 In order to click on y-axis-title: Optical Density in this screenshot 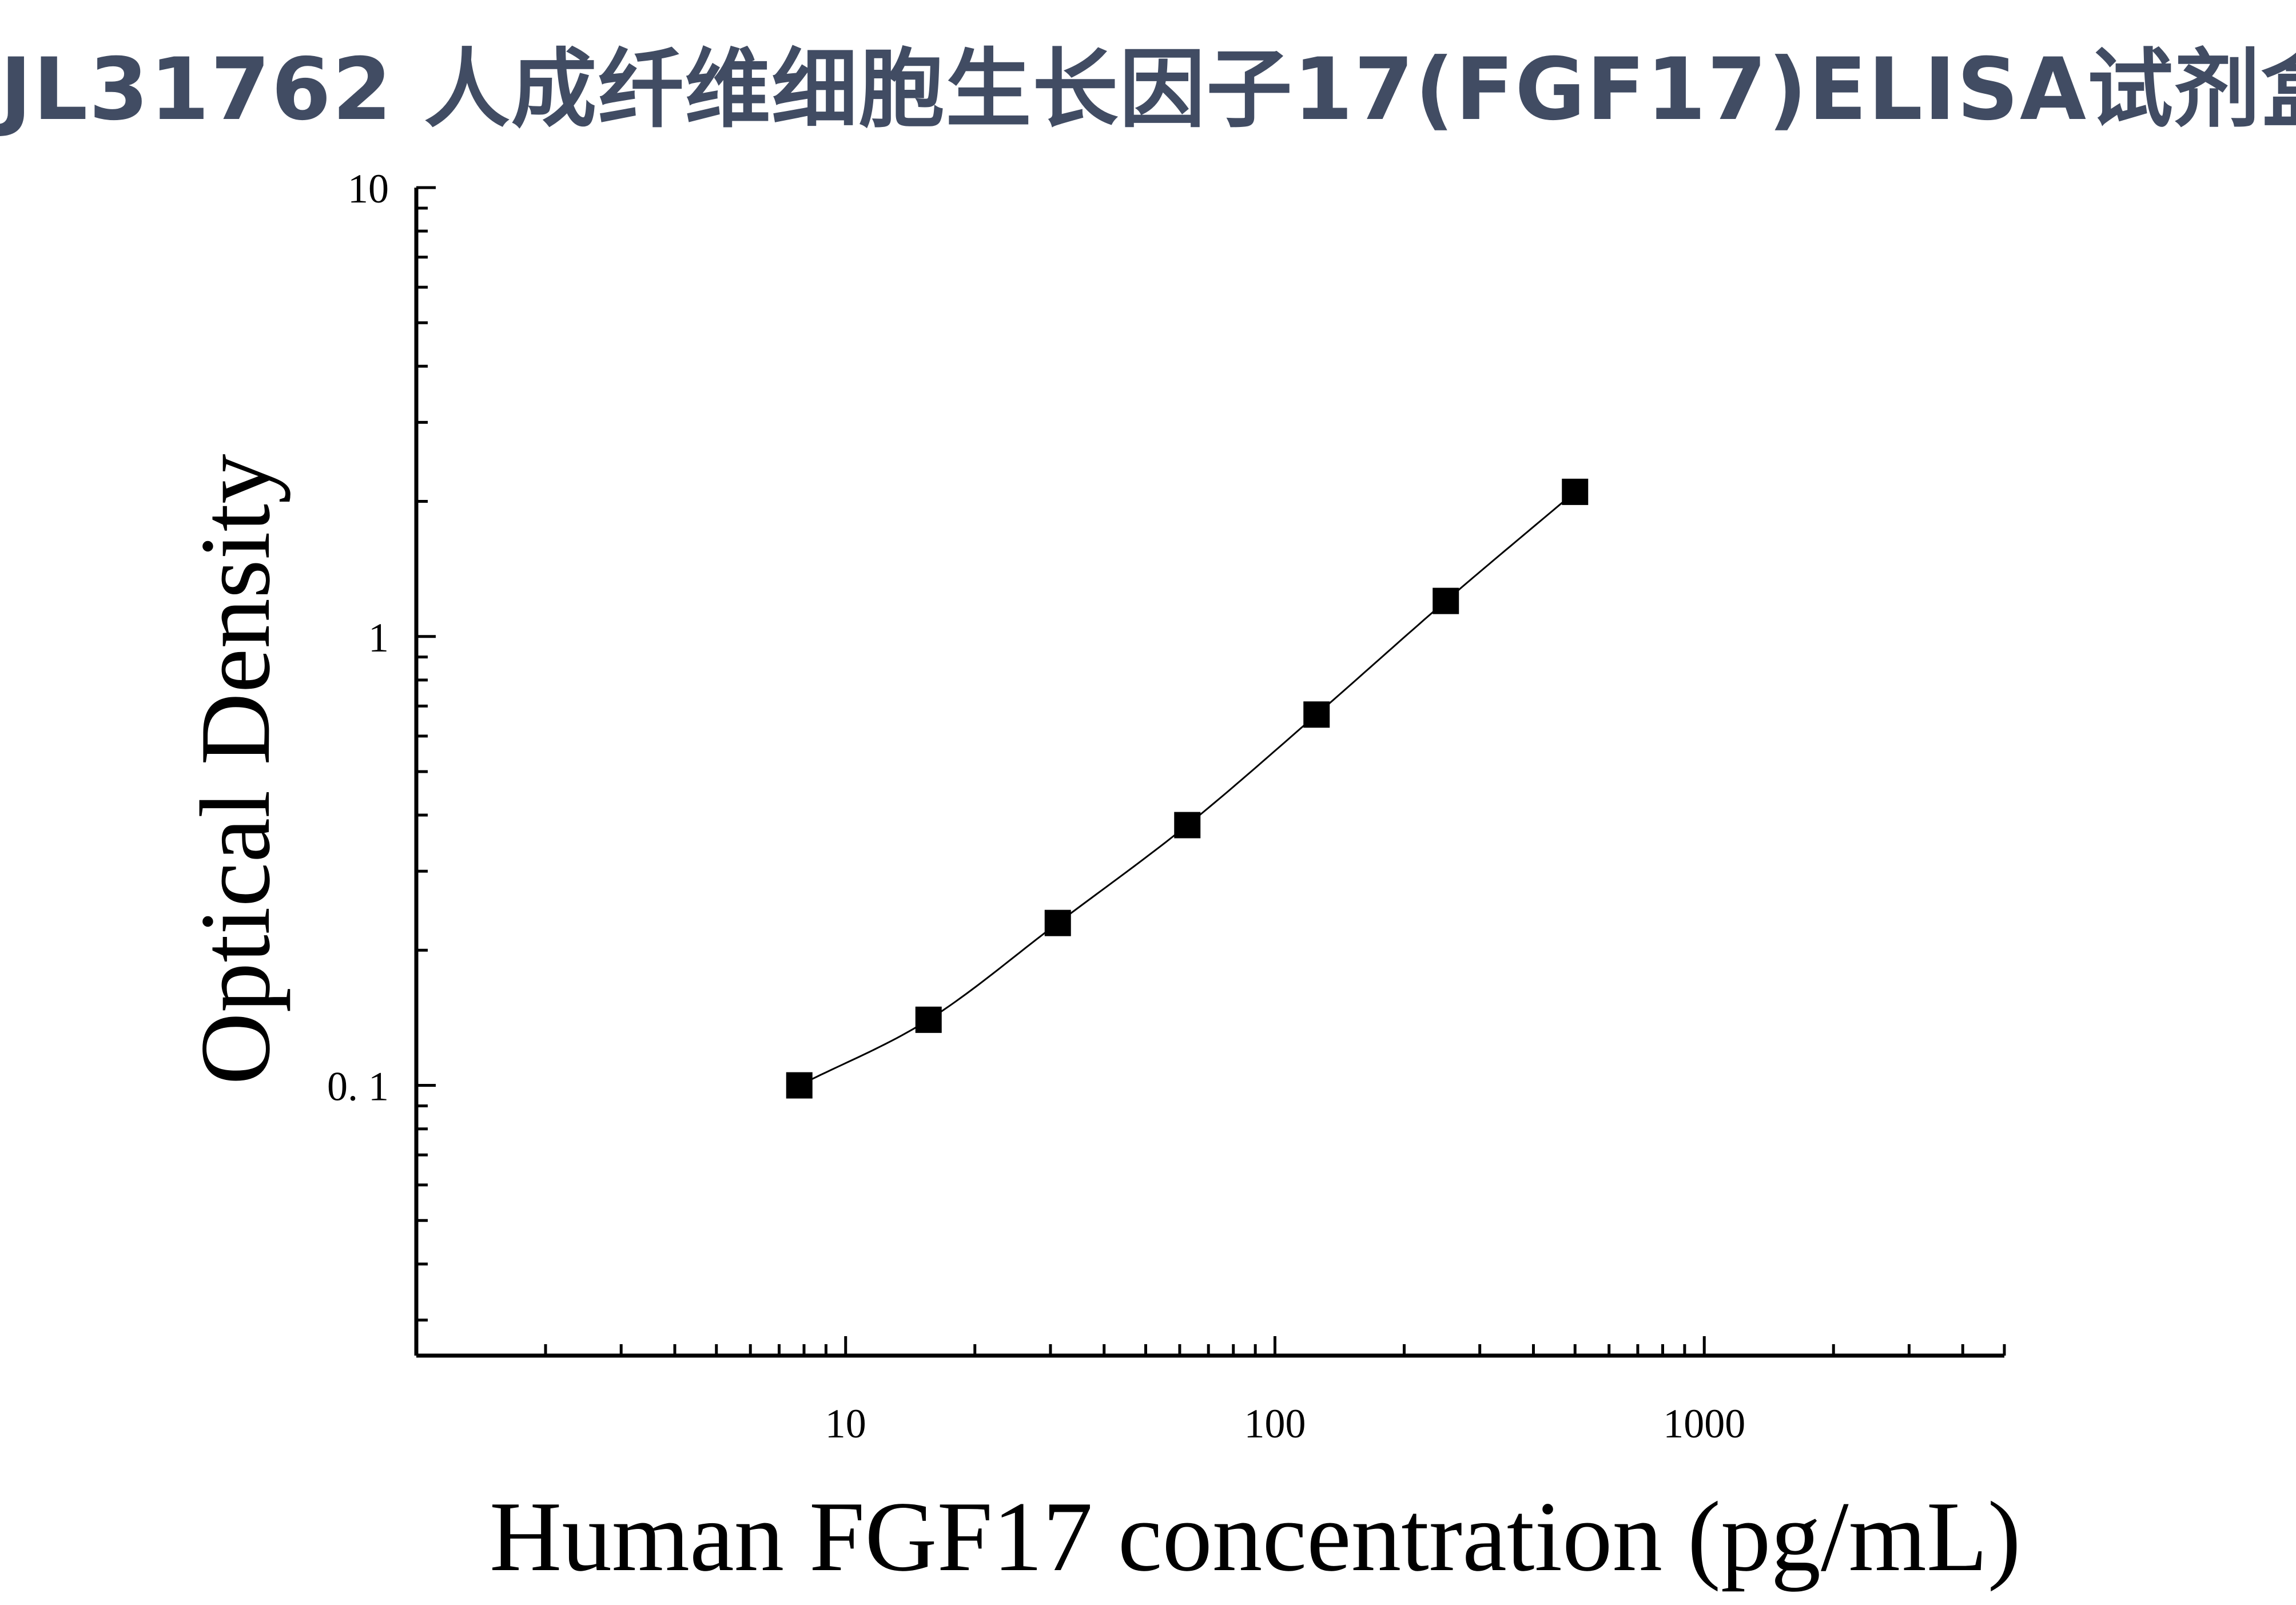, I will do `click(236, 769)`.